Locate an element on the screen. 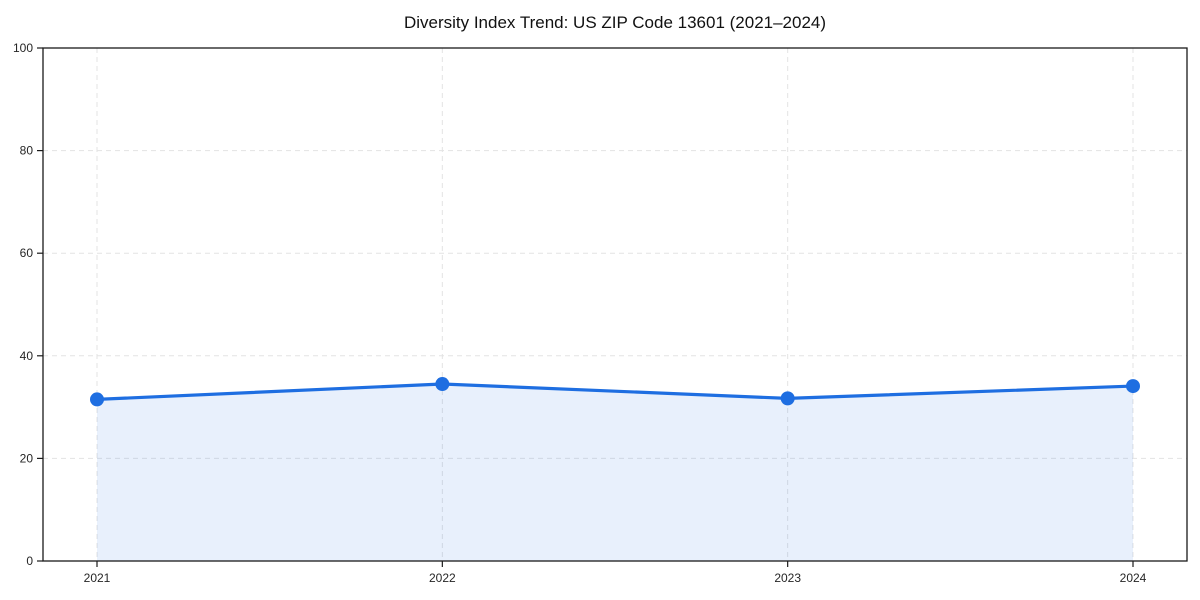  y-tick-label: 0 is located at coordinates (29, 561).